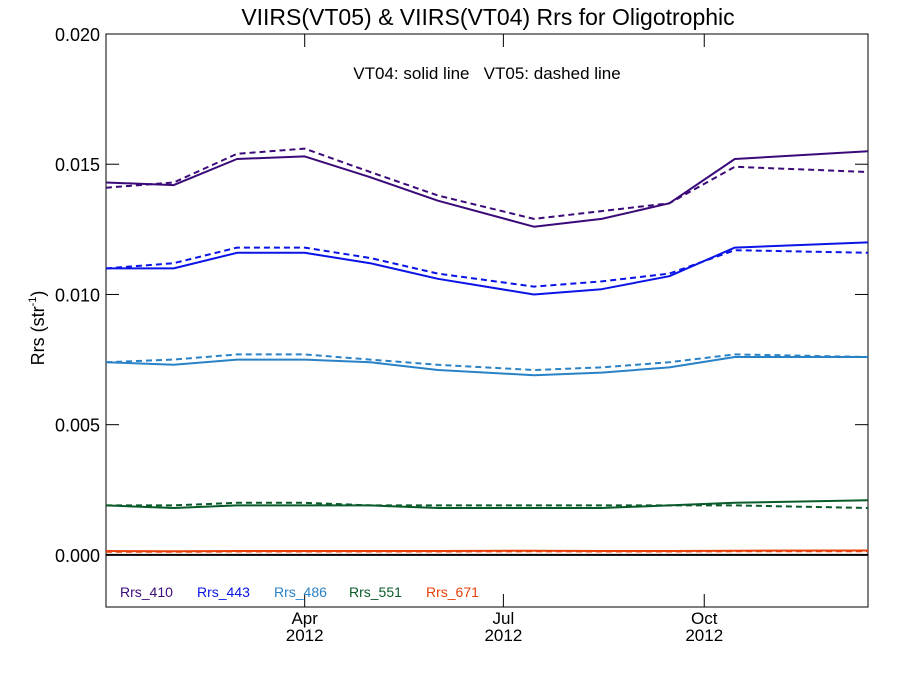 The image size is (900, 675). Describe the element at coordinates (487, 183) in the screenshot. I see `series-line-rrs-410-dashed` at that location.